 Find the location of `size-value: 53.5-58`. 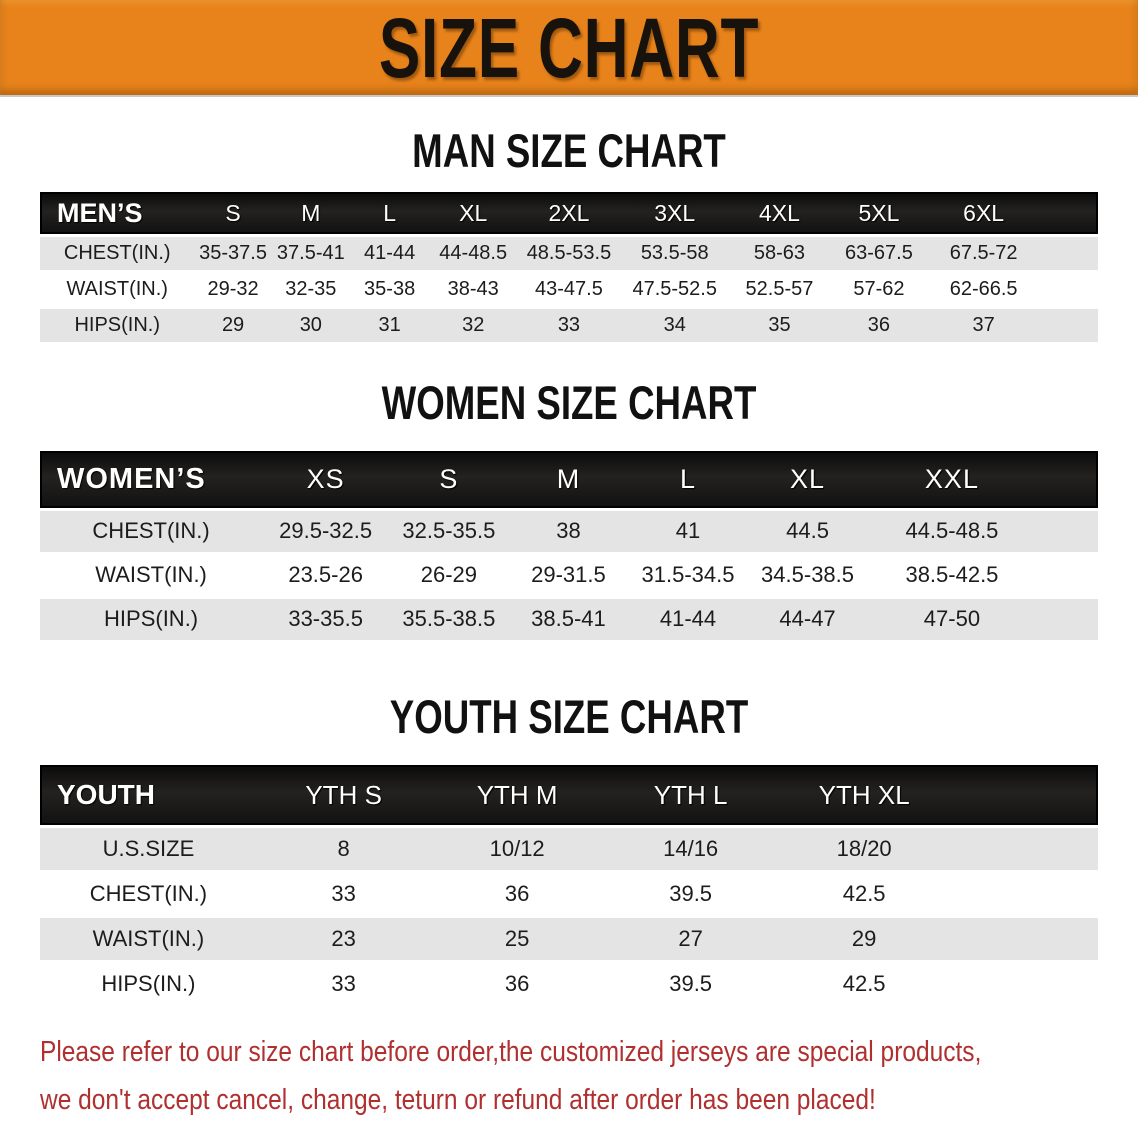

size-value: 53.5-58 is located at coordinates (674, 254).